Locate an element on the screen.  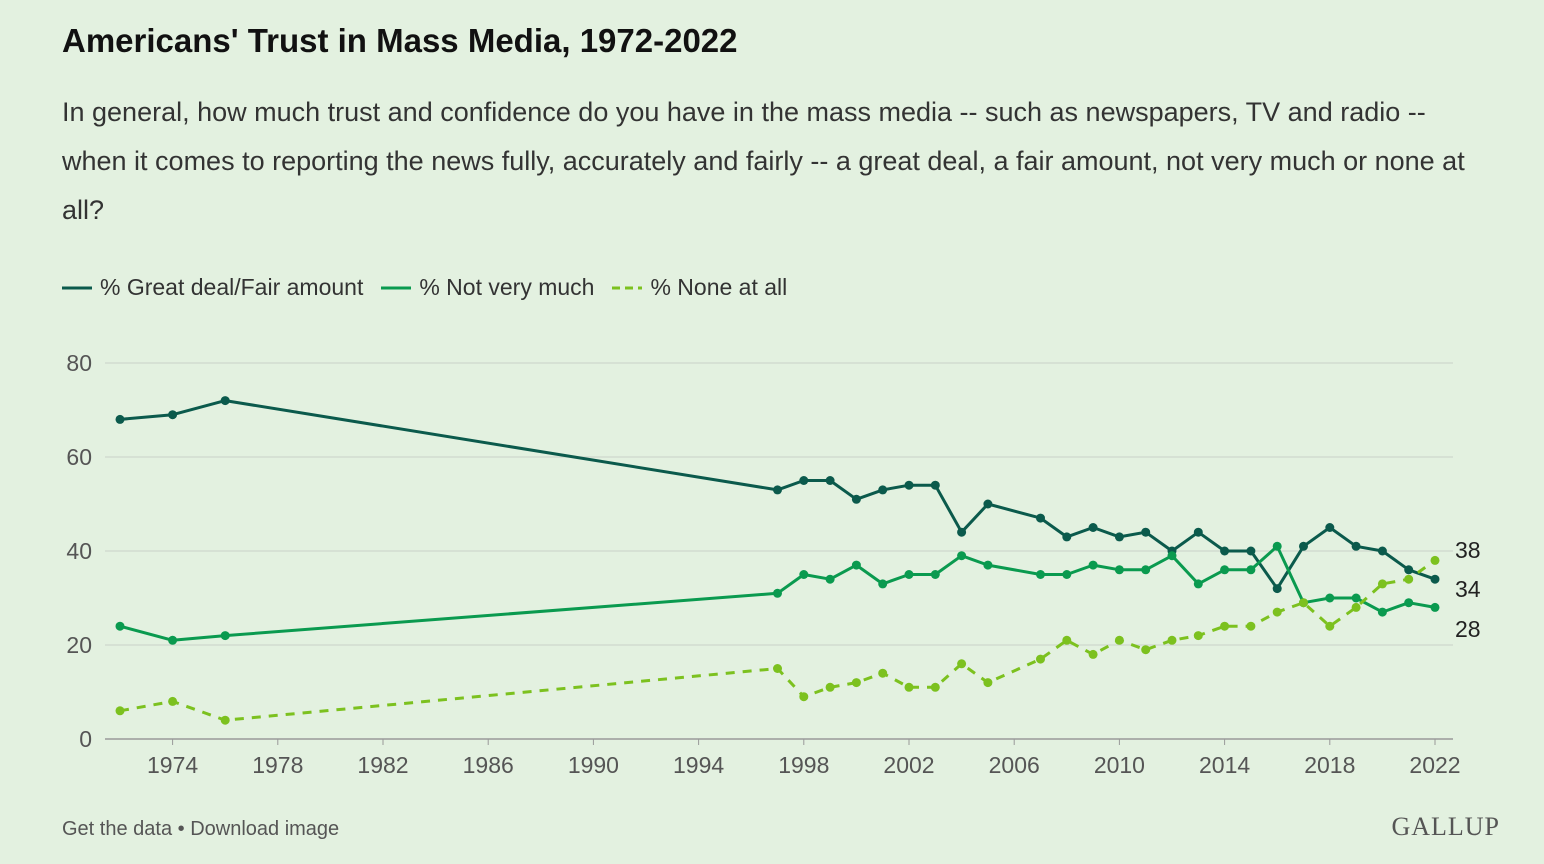
x-tick-label: 2018 is located at coordinates (1329, 765).